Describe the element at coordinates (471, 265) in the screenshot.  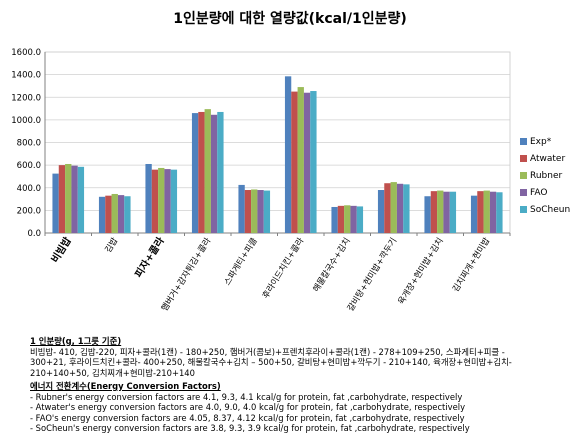
I see `x-category-label: 김치찌개+현미밥` at that location.